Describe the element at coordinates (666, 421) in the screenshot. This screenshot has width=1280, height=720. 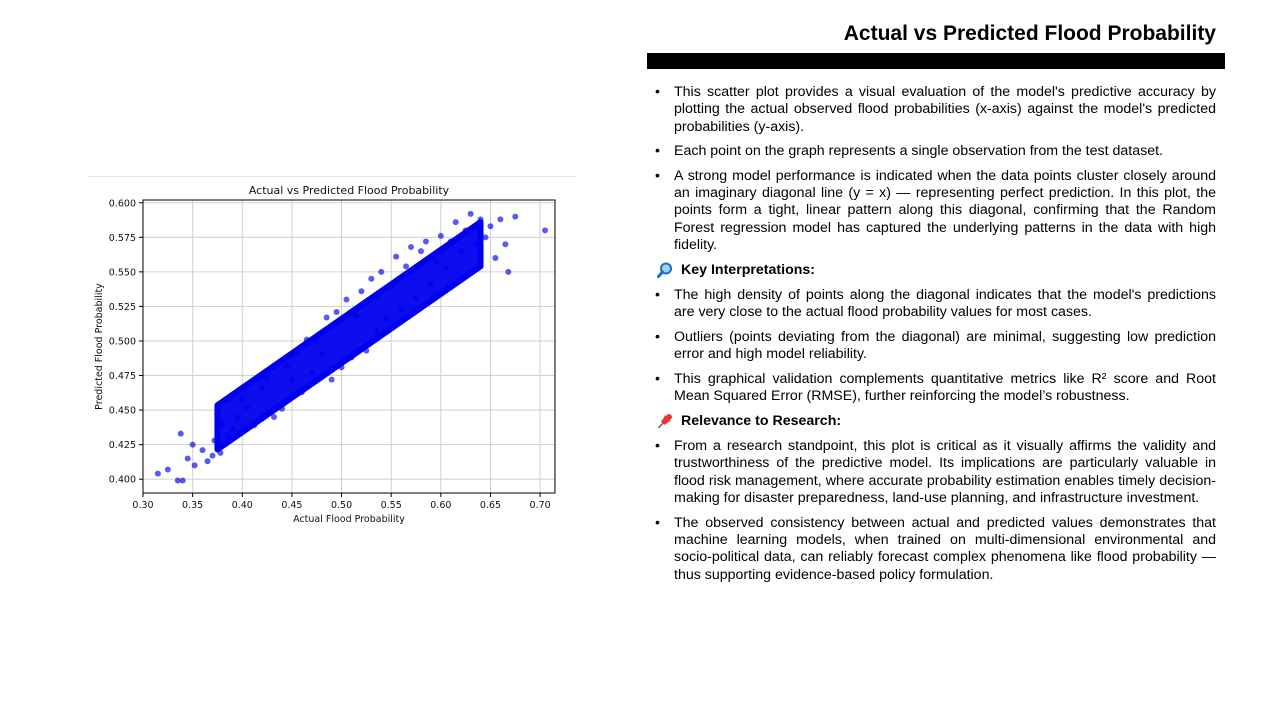
I see `pushpin-icon` at that location.